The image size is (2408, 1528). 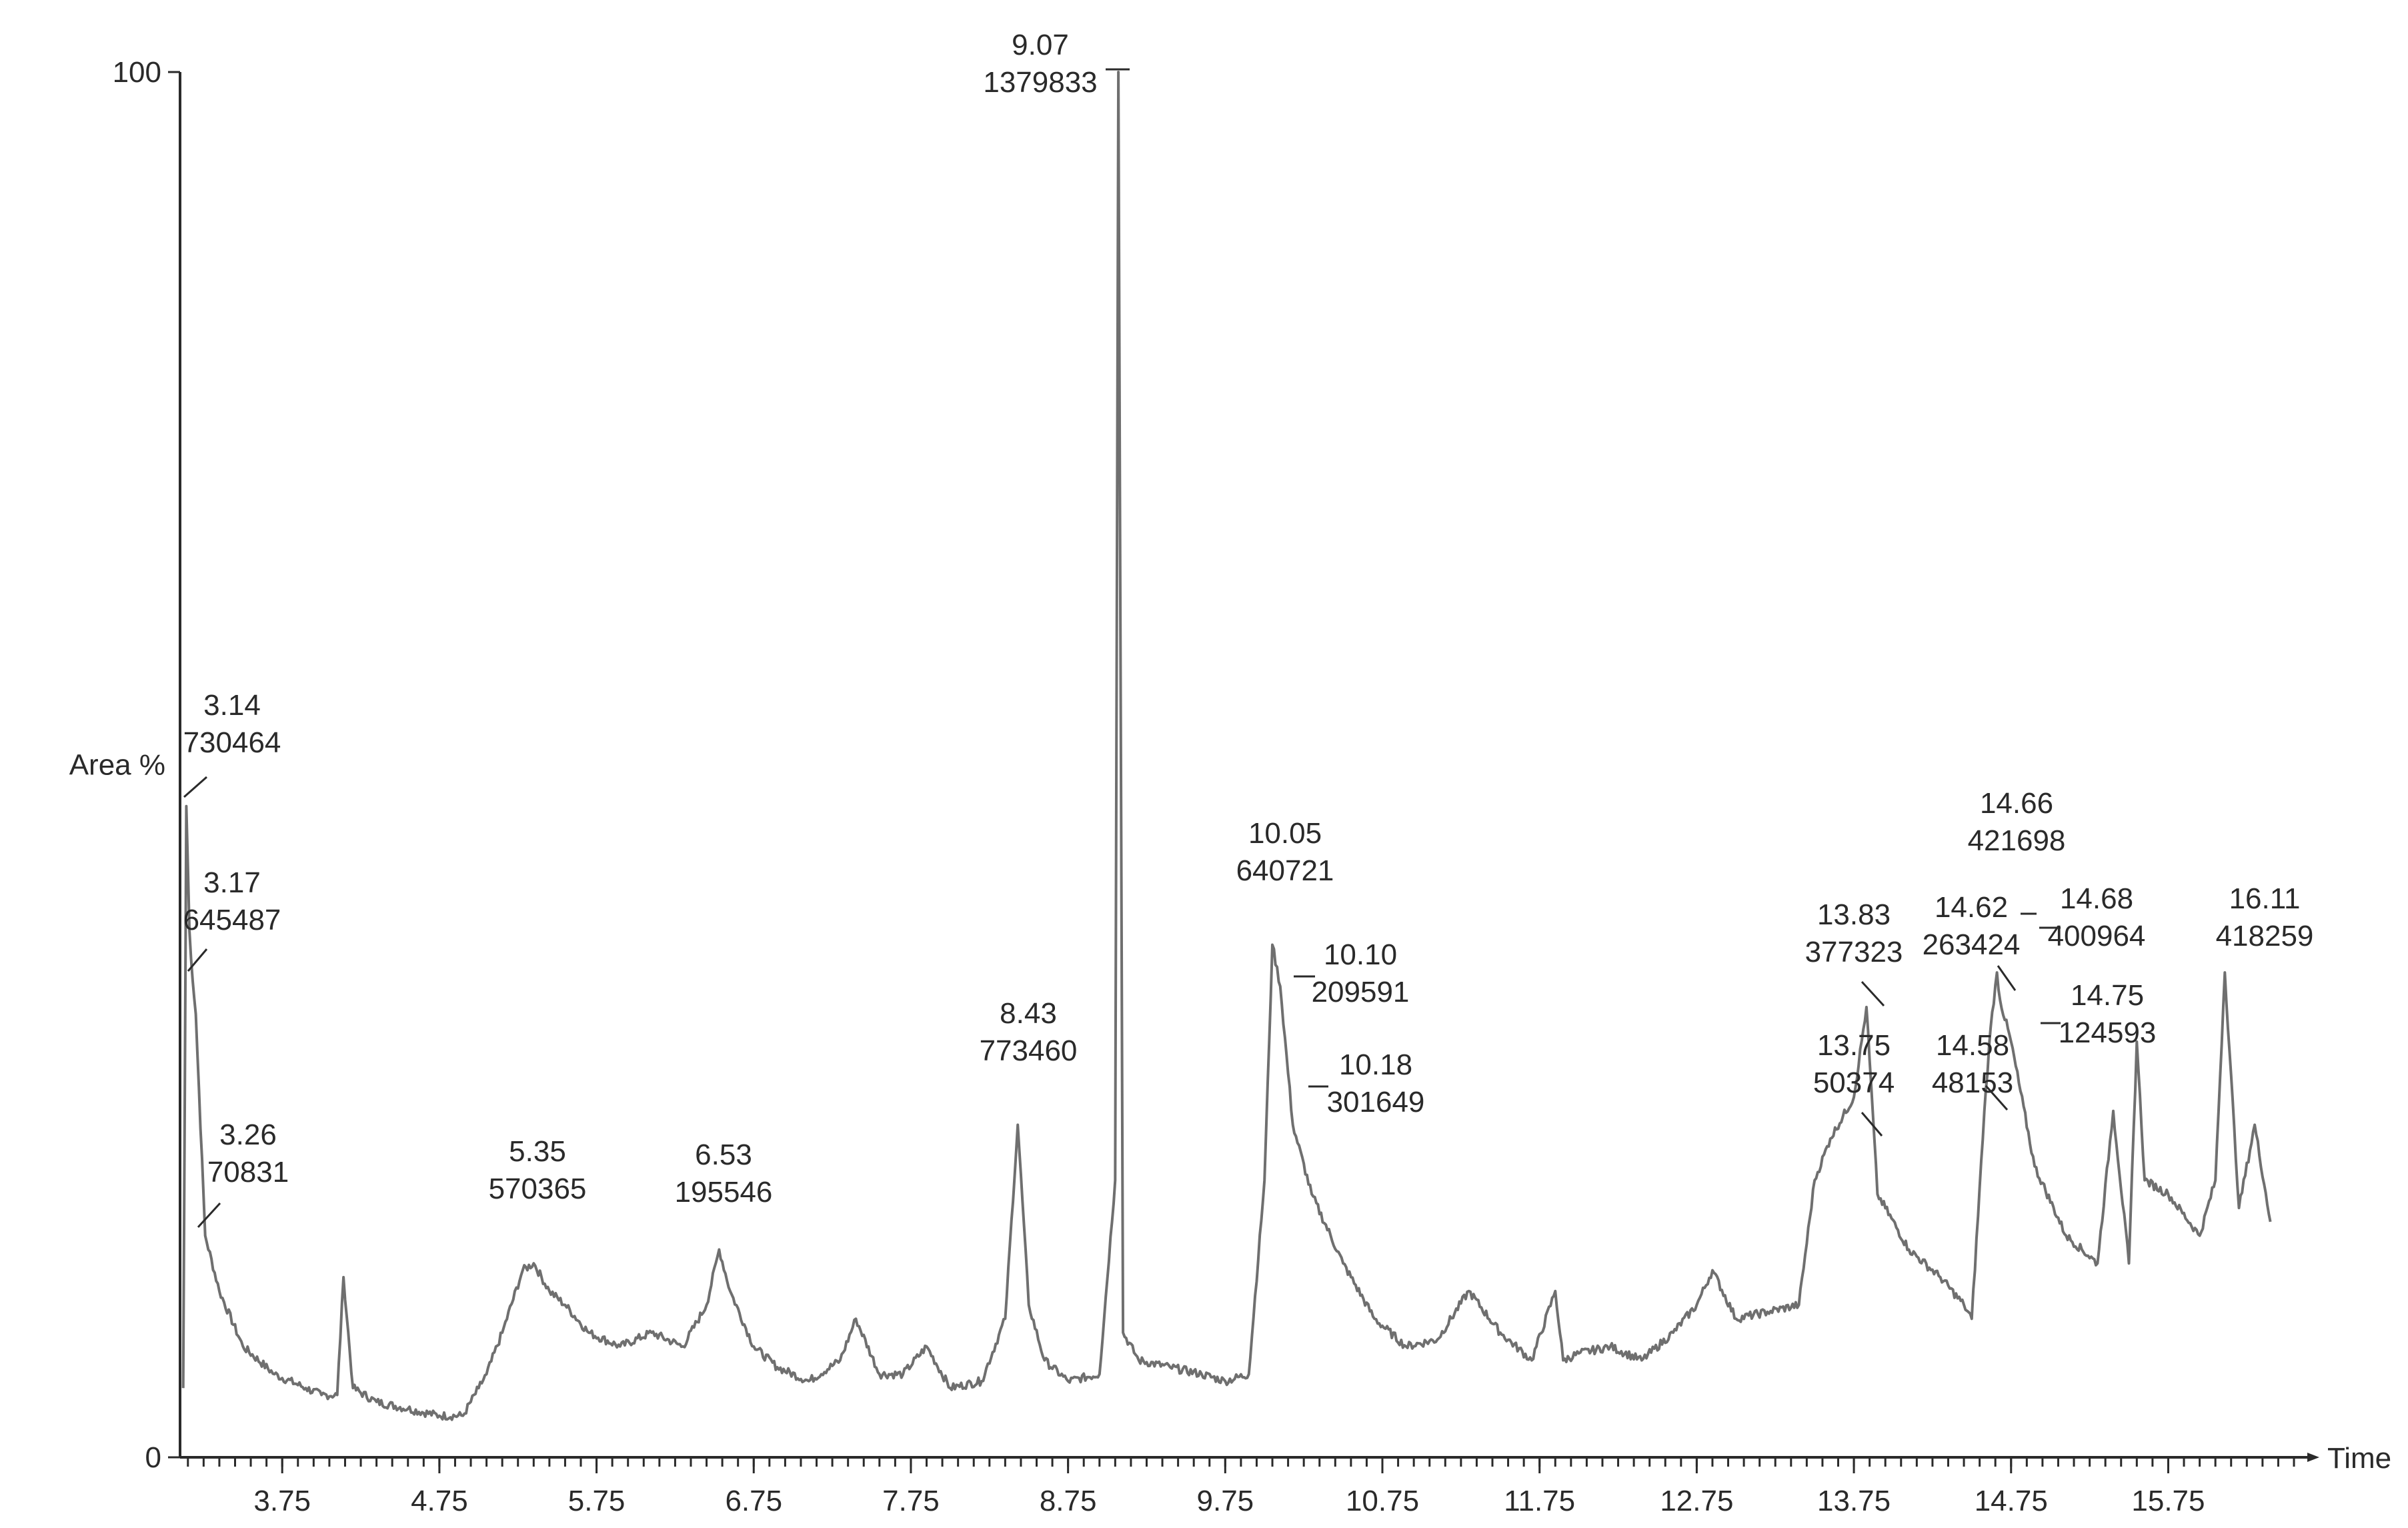 I want to click on peak-area-value: 773460, so click(x=1029, y=1050).